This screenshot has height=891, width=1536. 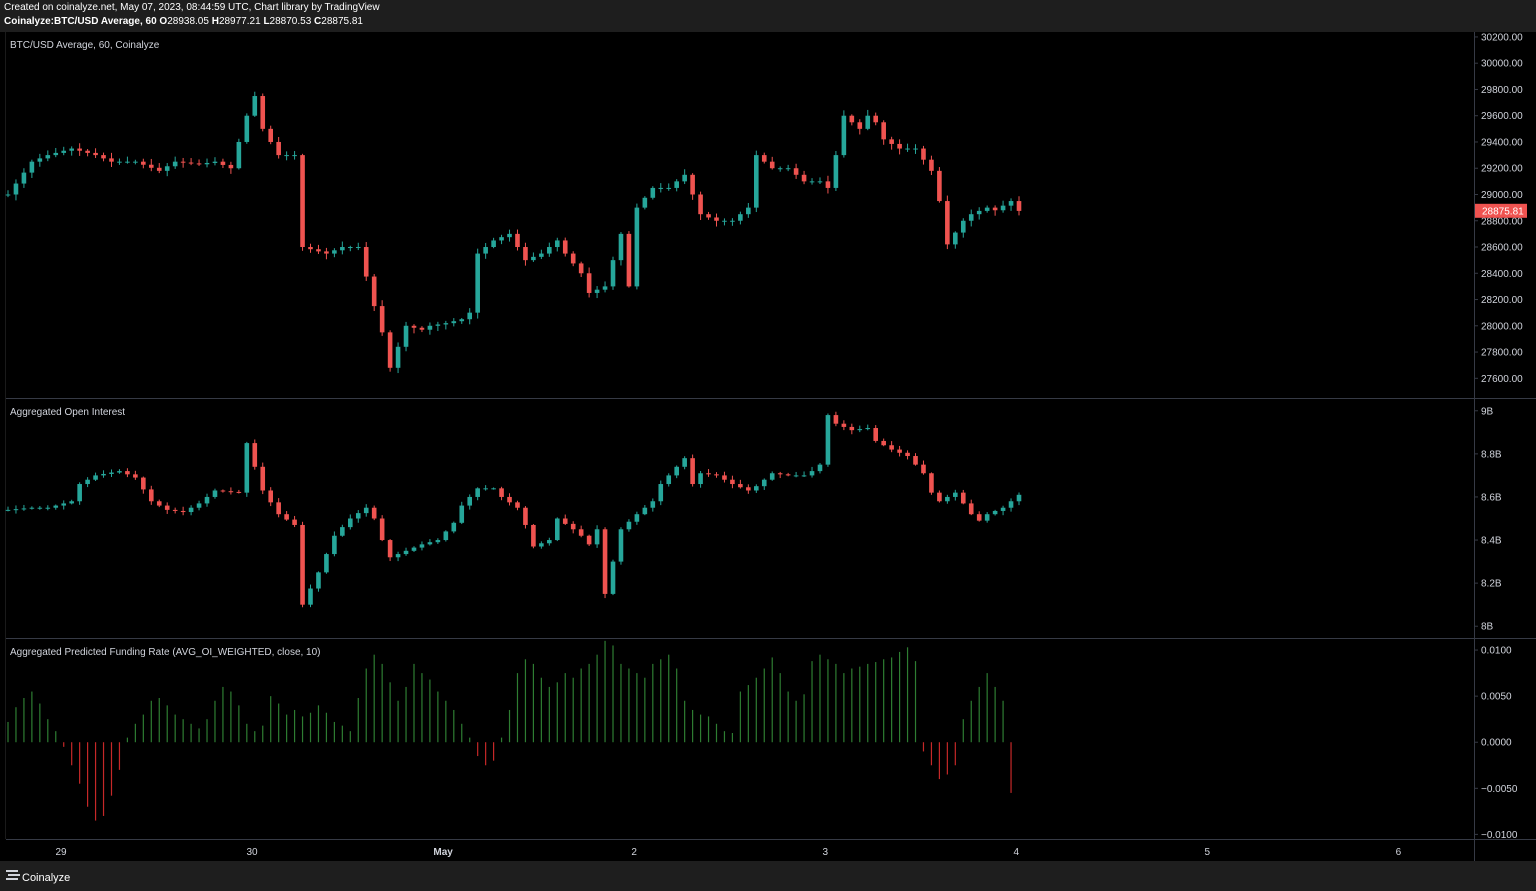 What do you see at coordinates (1502, 90) in the screenshot?
I see `price-tick-label: 29800.00` at bounding box center [1502, 90].